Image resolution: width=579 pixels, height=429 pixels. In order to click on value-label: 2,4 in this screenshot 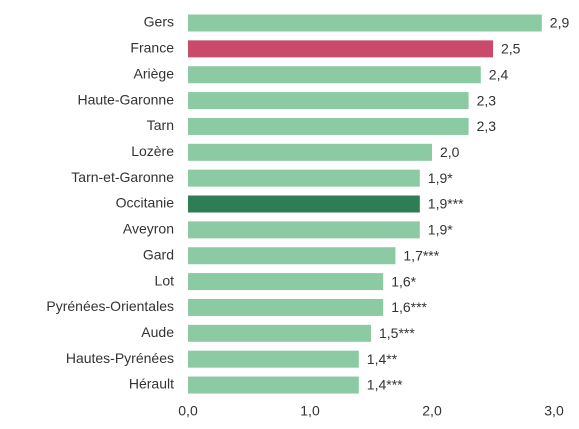, I will do `click(499, 74)`.